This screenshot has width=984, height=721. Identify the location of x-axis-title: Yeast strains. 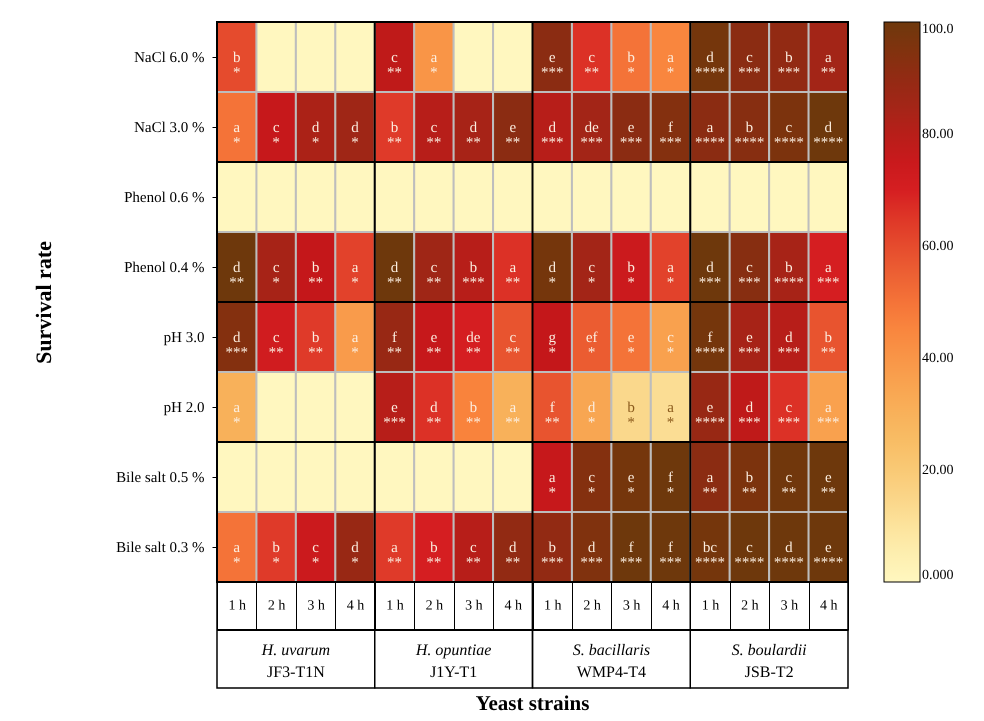
(533, 703).